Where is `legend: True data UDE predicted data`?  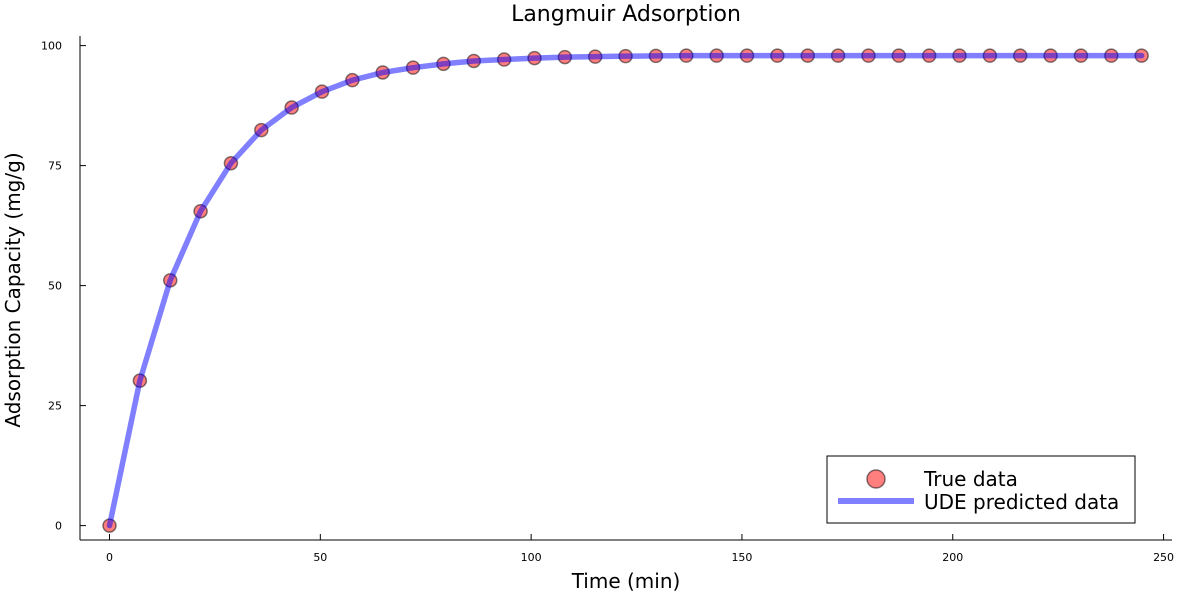 legend: True data UDE predicted data is located at coordinates (981, 489).